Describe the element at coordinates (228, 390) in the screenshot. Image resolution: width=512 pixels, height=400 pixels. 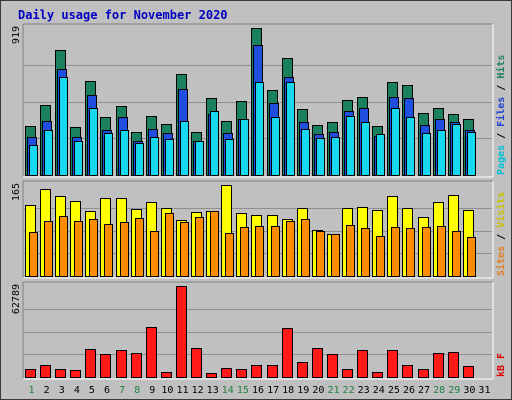
I see `x-tick-label-day-14: 14` at that location.